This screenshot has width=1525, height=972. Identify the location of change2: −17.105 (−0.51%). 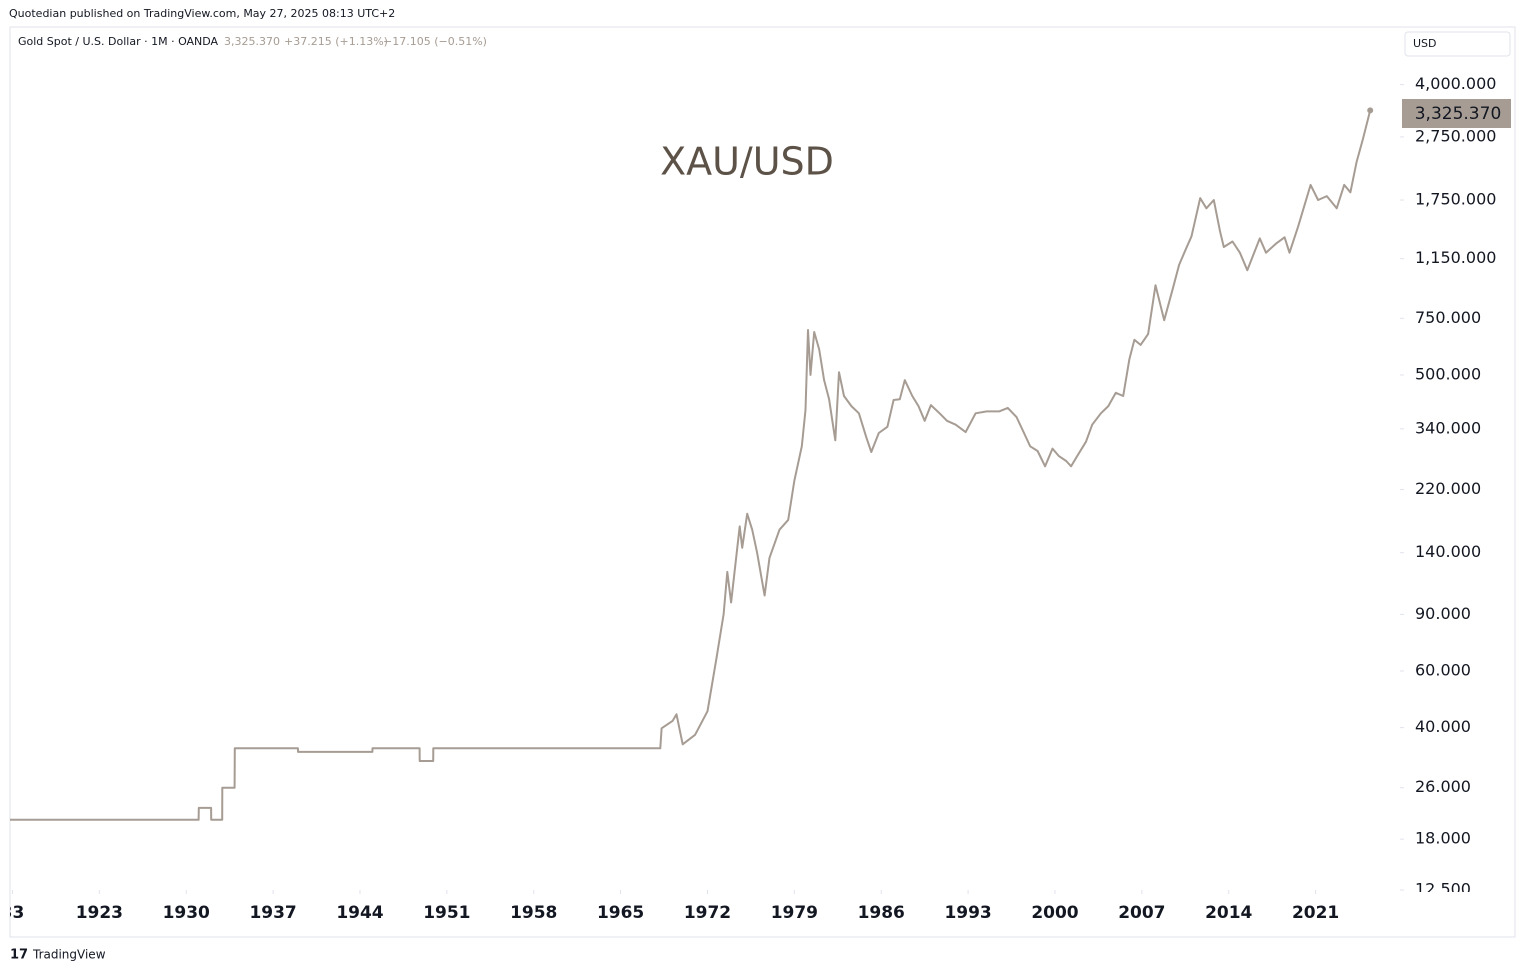
(435, 41).